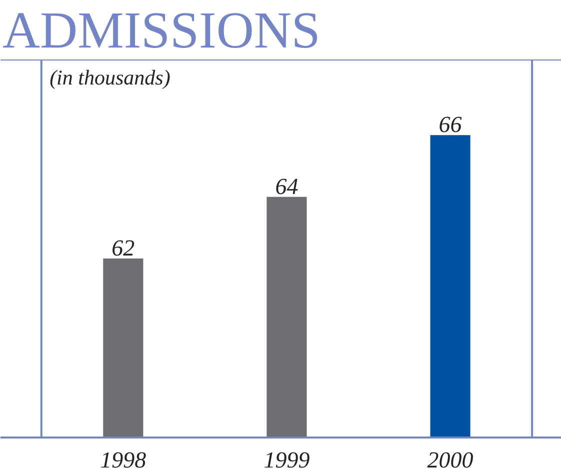 The image size is (561, 472). What do you see at coordinates (110, 78) in the screenshot?
I see `chart-subtitle: (in thousands)` at bounding box center [110, 78].